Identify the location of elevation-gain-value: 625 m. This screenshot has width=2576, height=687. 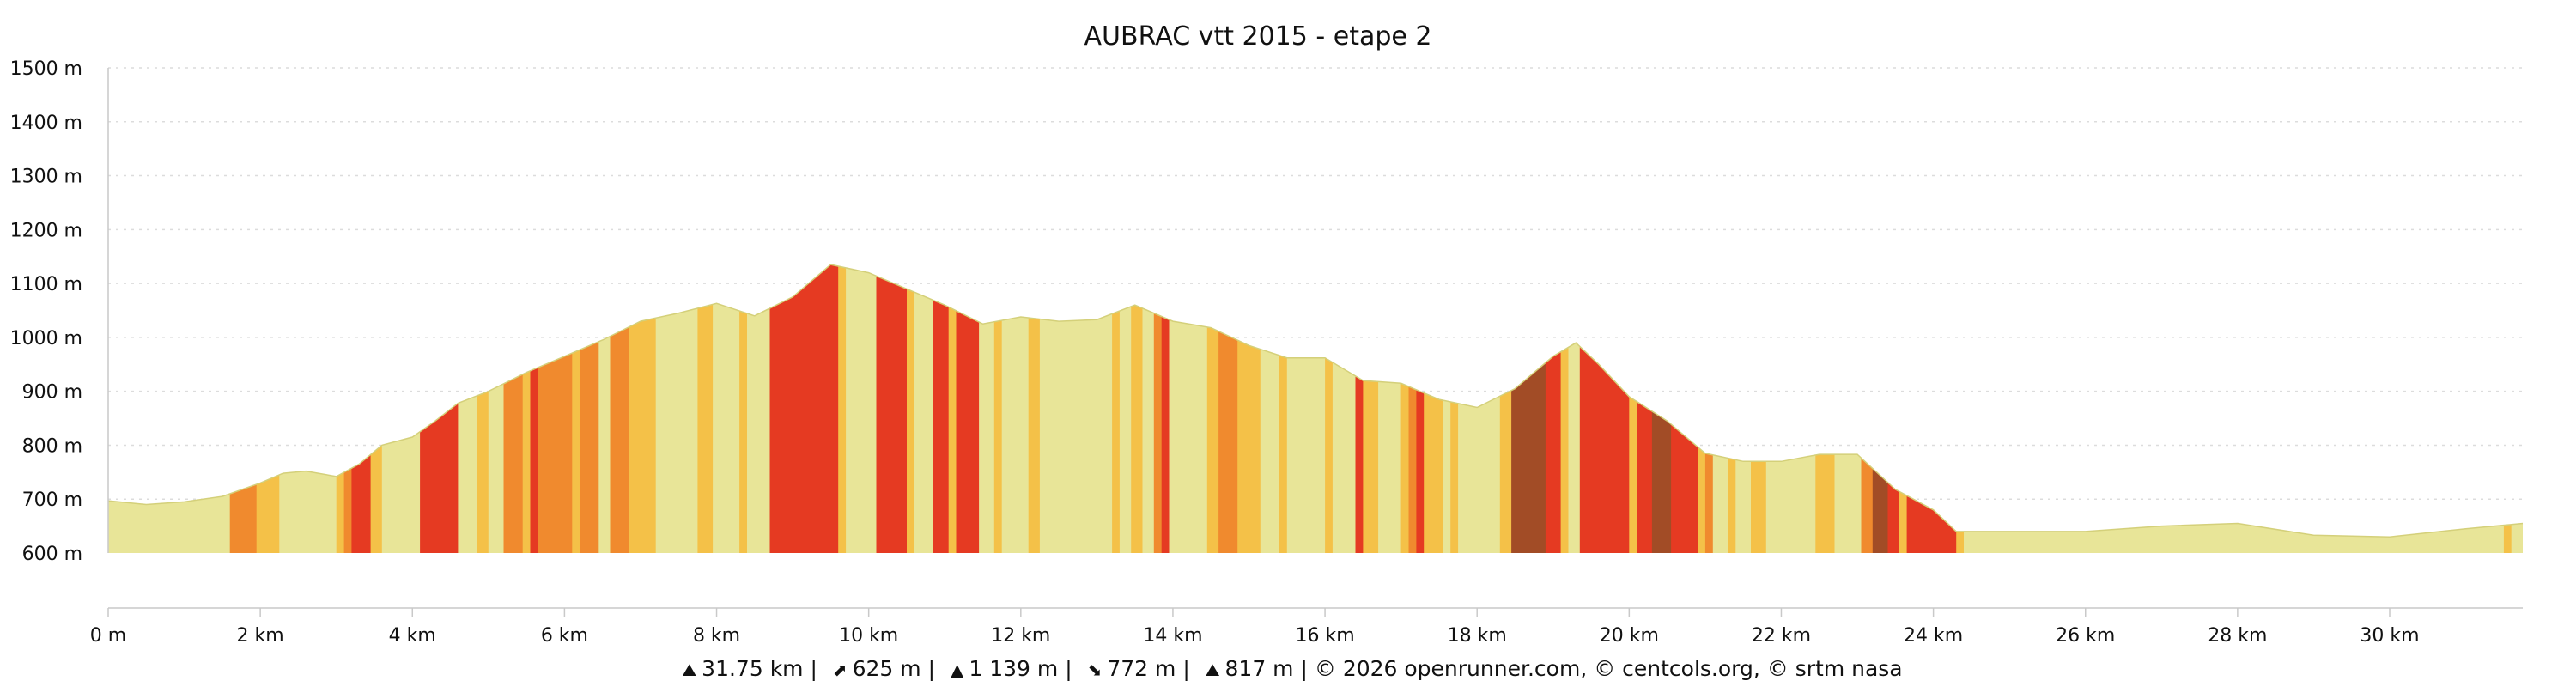
(886, 668).